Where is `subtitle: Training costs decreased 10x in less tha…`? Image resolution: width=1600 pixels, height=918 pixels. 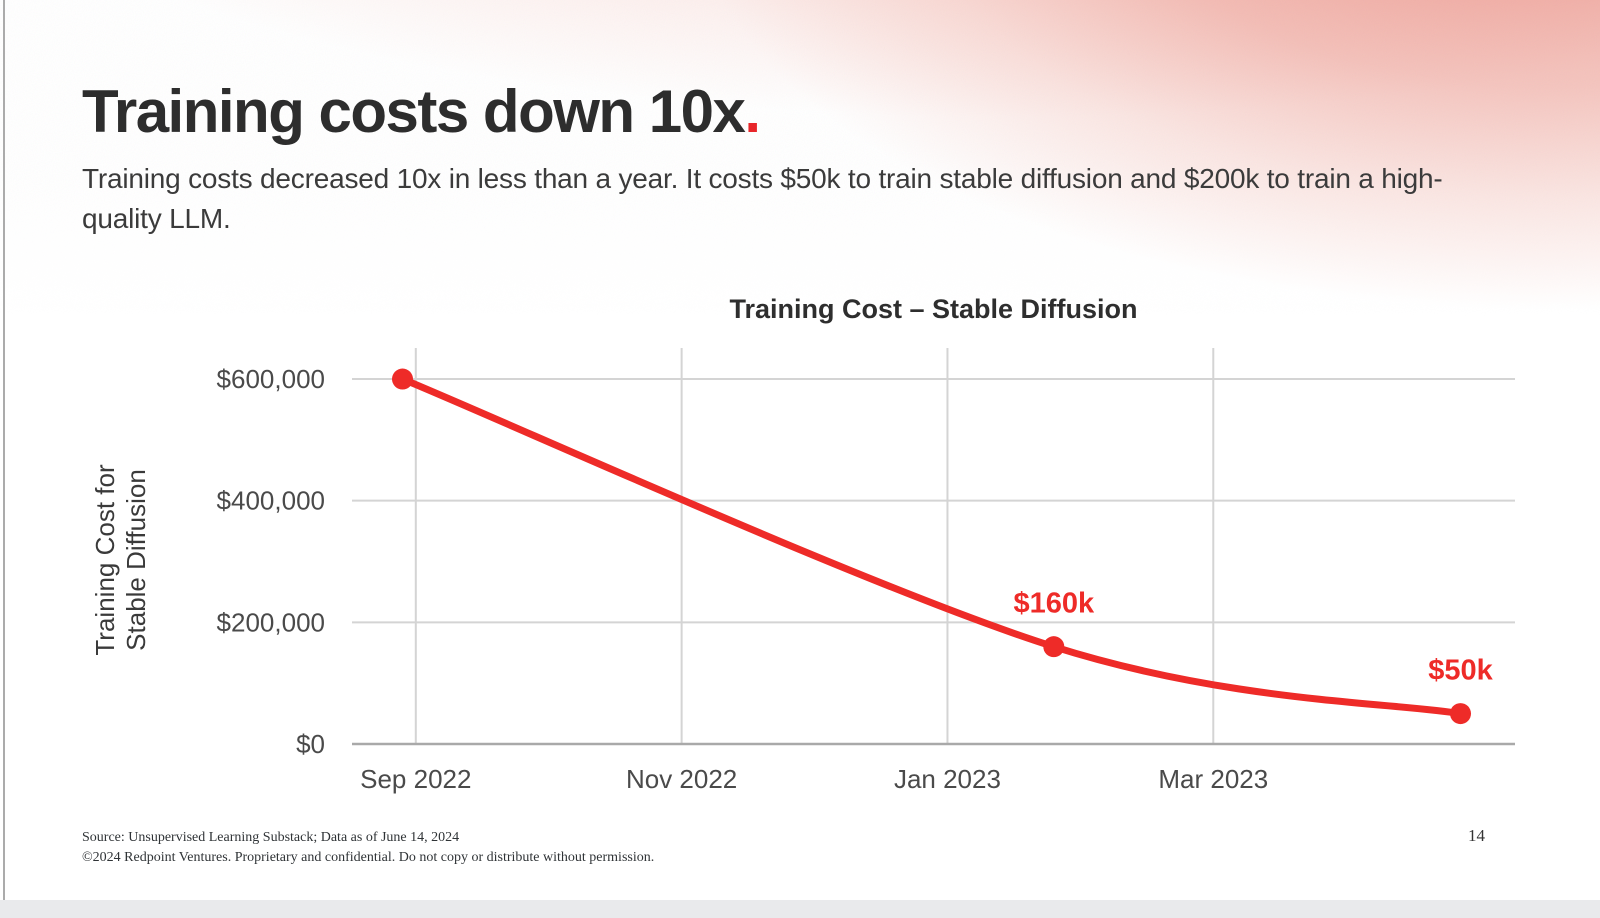 subtitle: Training costs decreased 10x in less tha… is located at coordinates (762, 198).